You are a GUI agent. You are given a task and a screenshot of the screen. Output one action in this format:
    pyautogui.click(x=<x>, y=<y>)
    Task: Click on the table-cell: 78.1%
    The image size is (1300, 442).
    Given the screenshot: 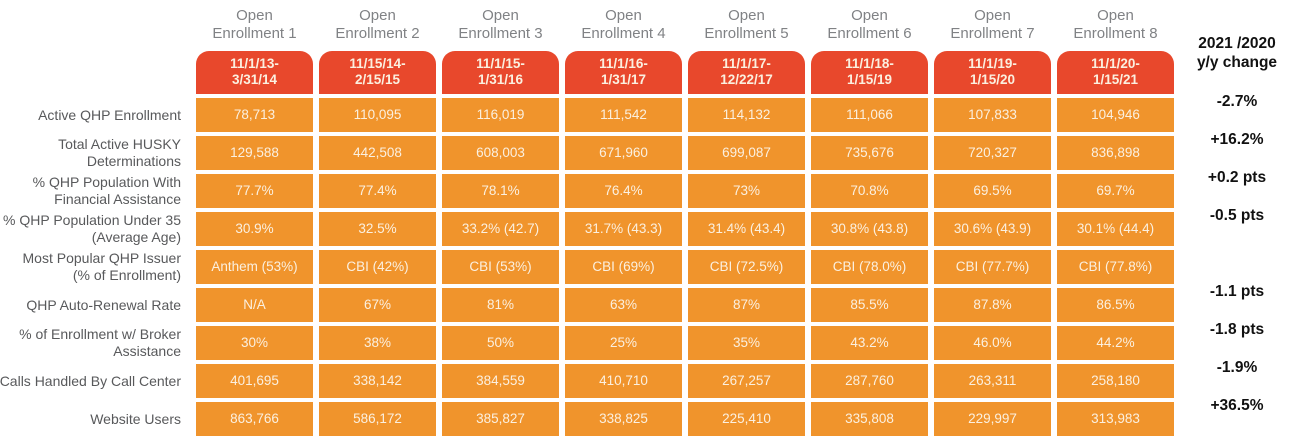 What is the action you would take?
    pyautogui.click(x=500, y=191)
    